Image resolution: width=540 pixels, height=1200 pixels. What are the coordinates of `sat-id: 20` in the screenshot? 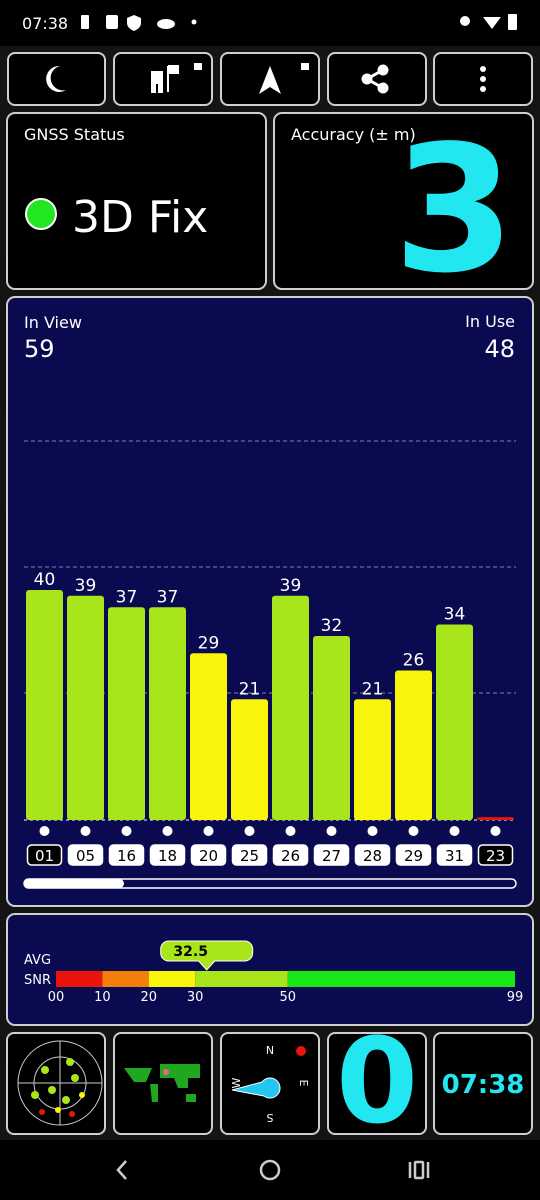 It's located at (208, 856).